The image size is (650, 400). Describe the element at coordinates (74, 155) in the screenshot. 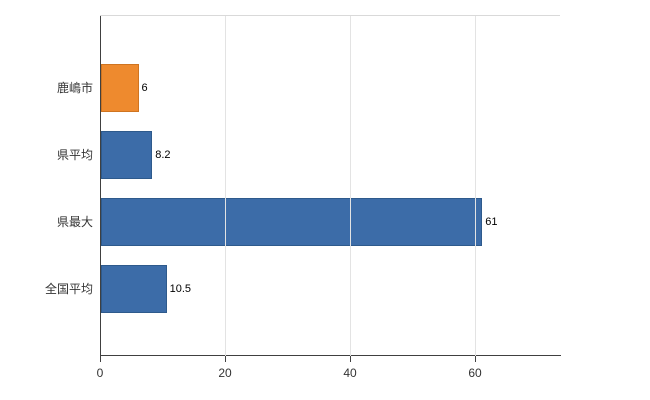

I see `category-label: 県平均` at that location.